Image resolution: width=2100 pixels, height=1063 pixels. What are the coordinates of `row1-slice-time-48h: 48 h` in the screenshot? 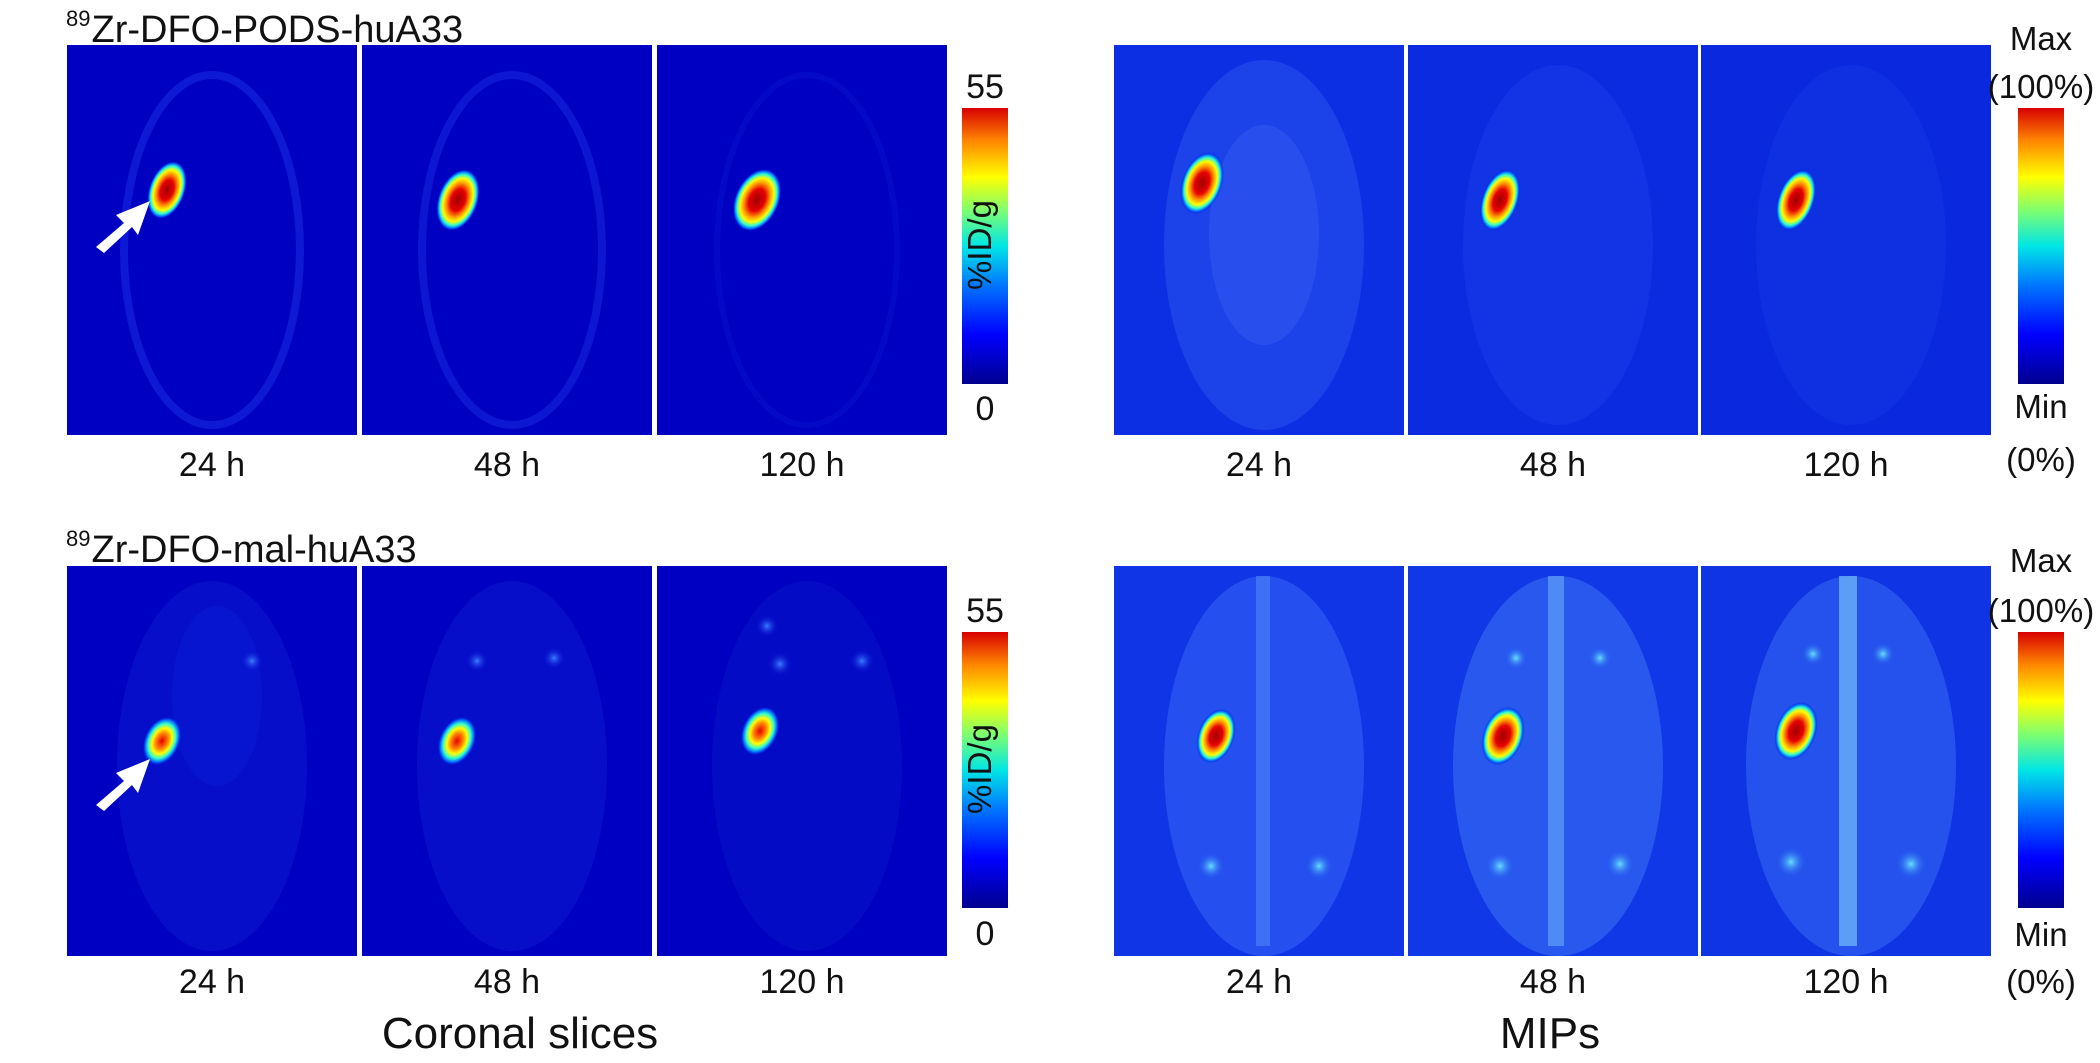 It's located at (507, 465).